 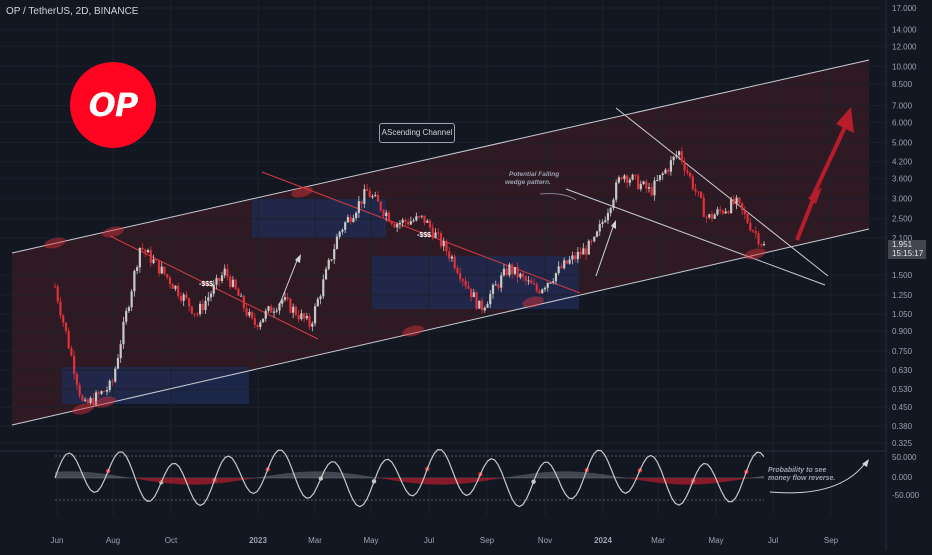 What do you see at coordinates (902, 84) in the screenshot?
I see `price-tick-label: 8.500` at bounding box center [902, 84].